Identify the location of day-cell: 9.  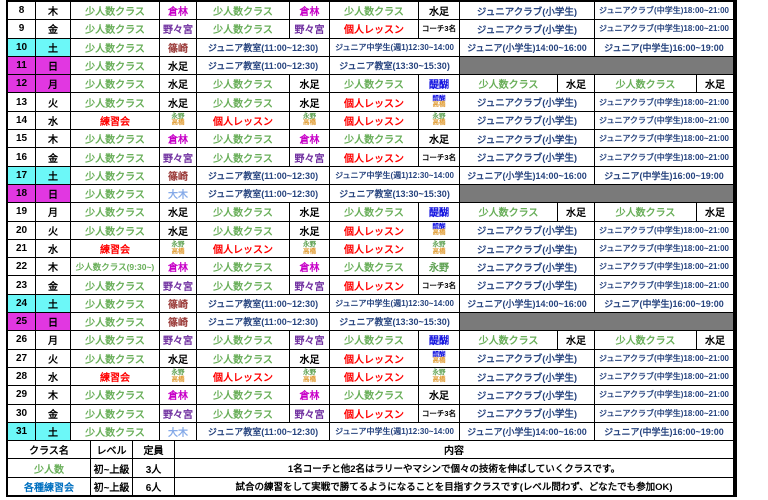
(21, 29).